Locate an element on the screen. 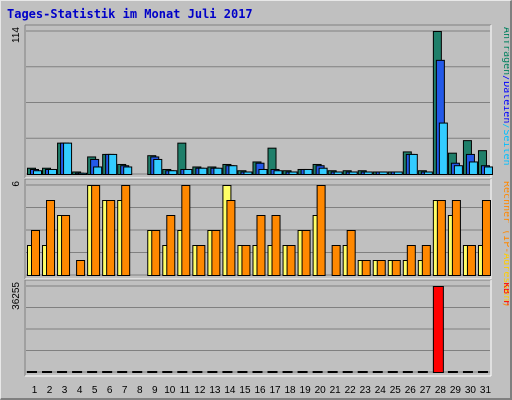 The image size is (512, 400). x-tick-label: 21 is located at coordinates (336, 390).